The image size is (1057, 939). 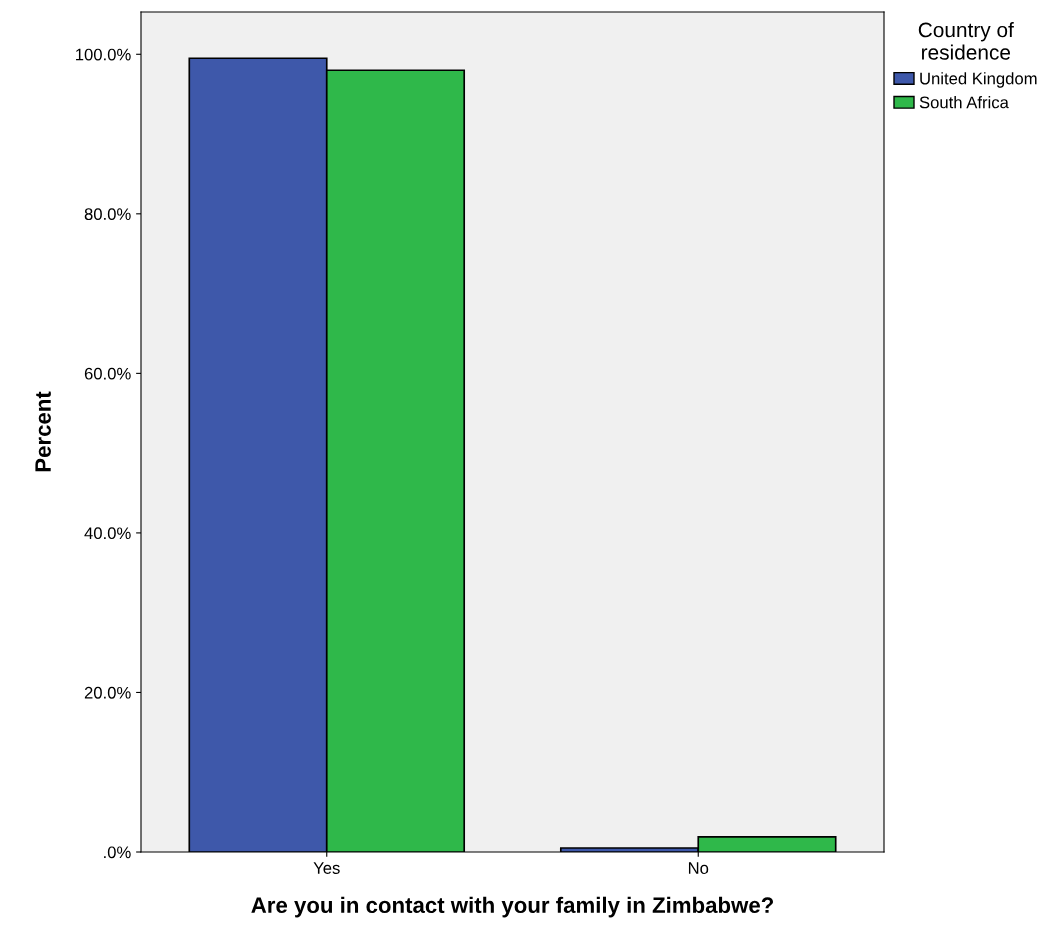 What do you see at coordinates (103, 54) in the screenshot?
I see `y-tick-label: 100.0%` at bounding box center [103, 54].